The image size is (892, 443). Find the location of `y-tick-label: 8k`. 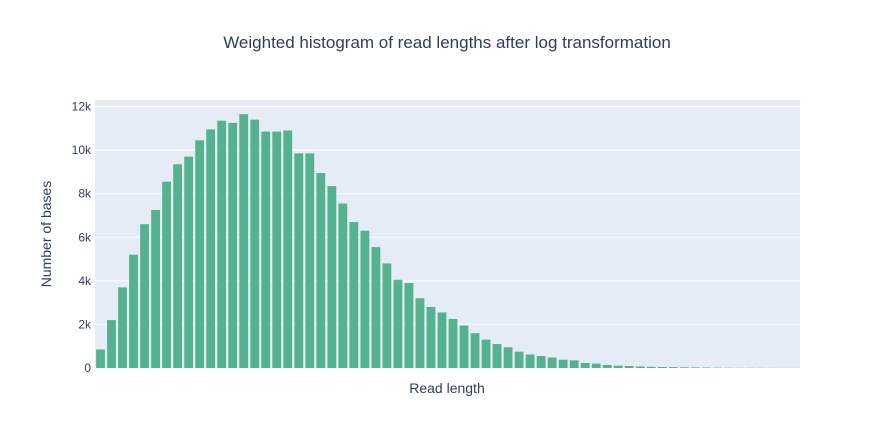

y-tick-label: 8k is located at coordinates (85, 194).